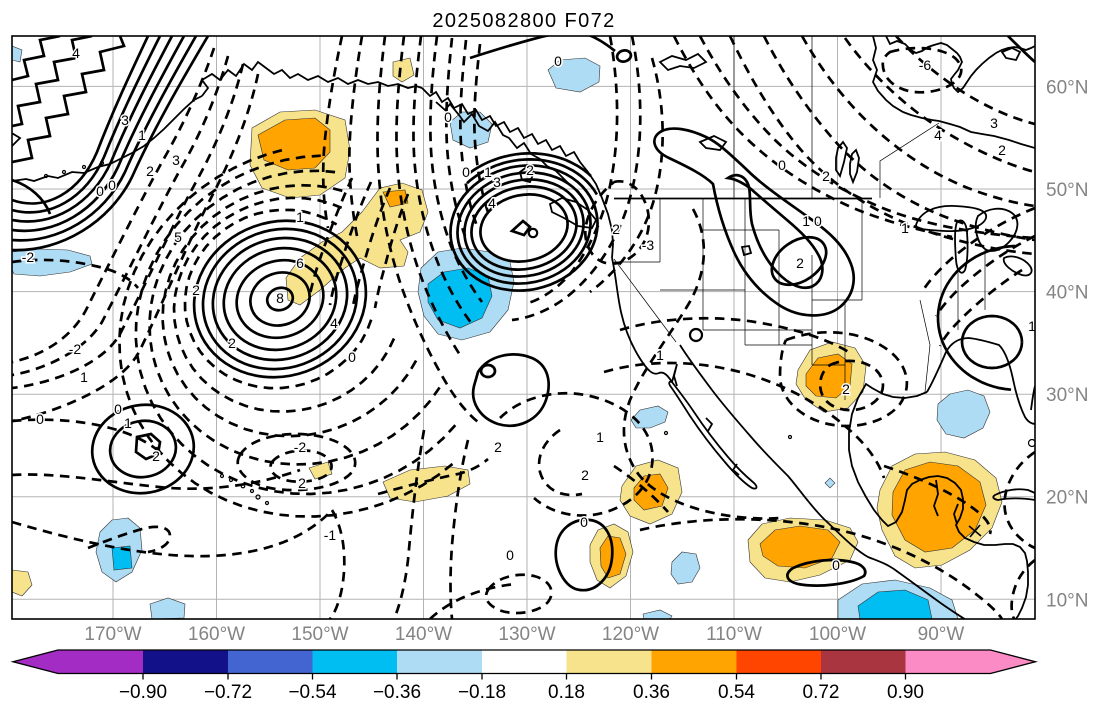  I want to click on svg-text: −0.18, so click(482, 692).